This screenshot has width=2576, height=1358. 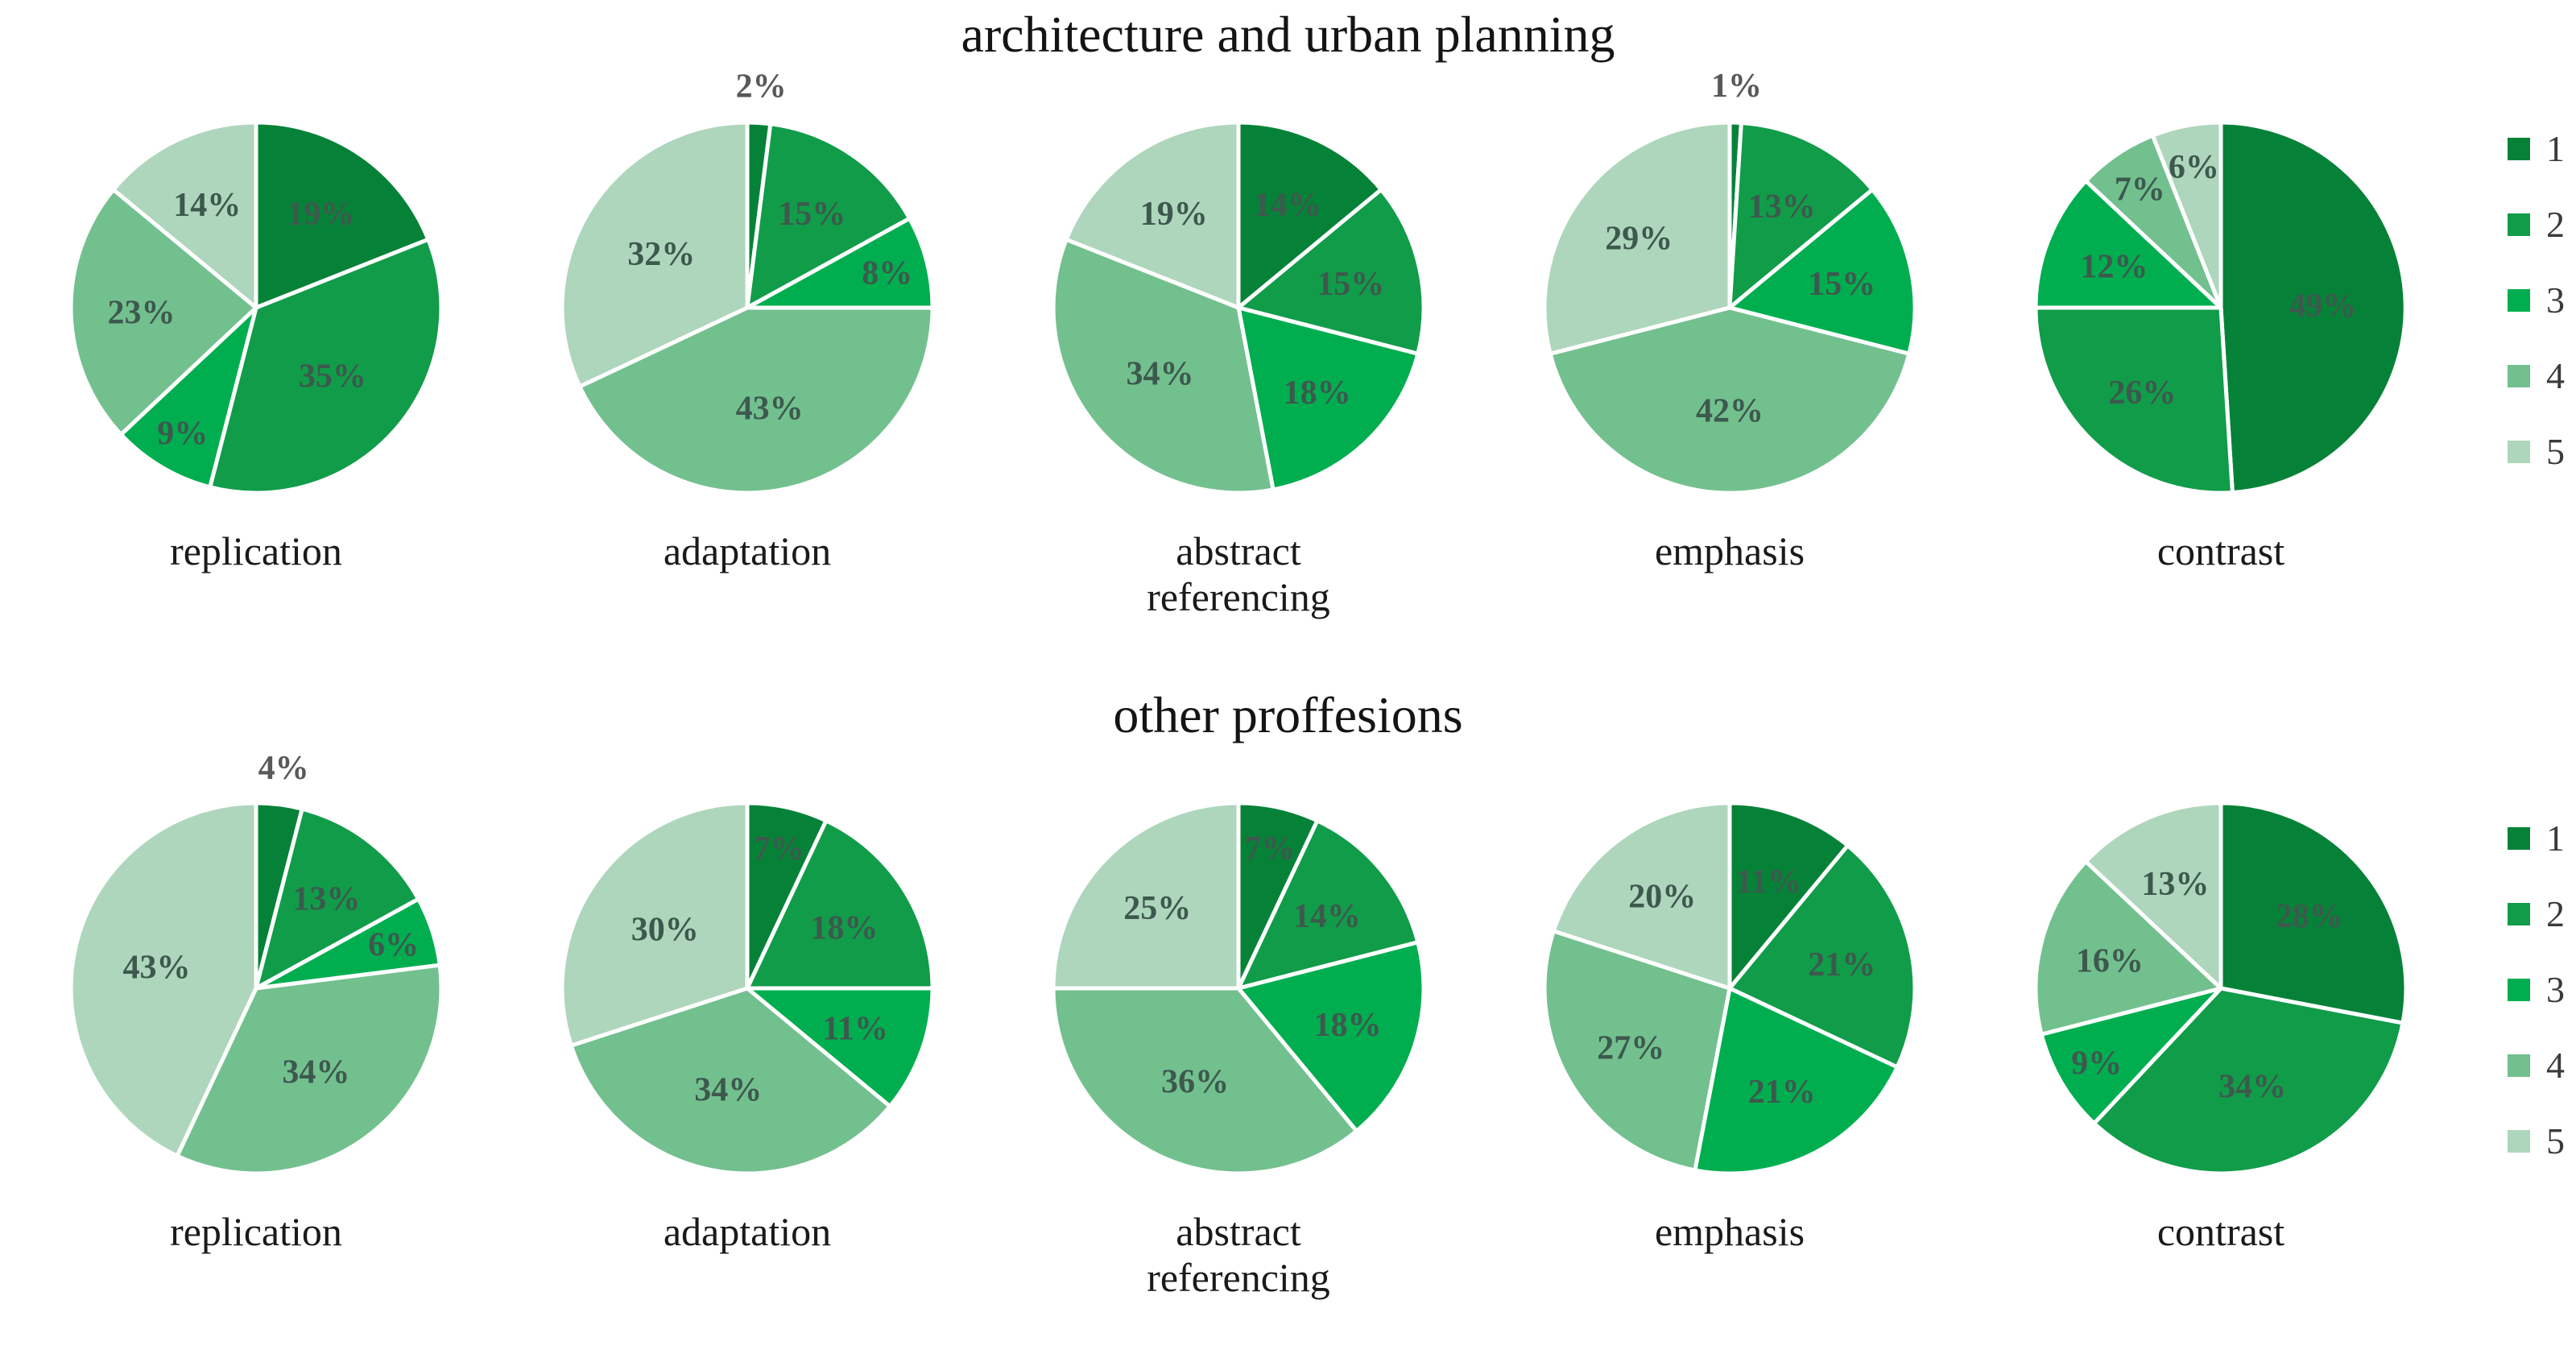 I want to click on pie-chart: 4% 13%6% 34% 43%, so click(x=256, y=963).